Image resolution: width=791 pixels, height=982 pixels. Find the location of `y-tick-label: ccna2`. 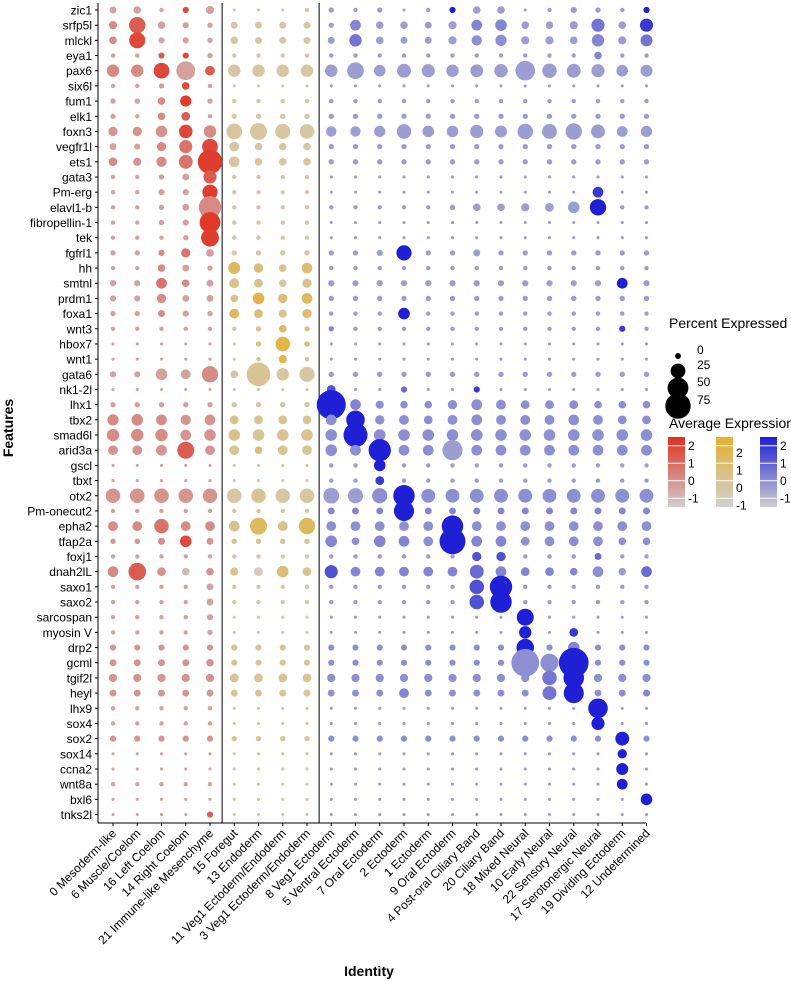

y-tick-label: ccna2 is located at coordinates (76, 770).